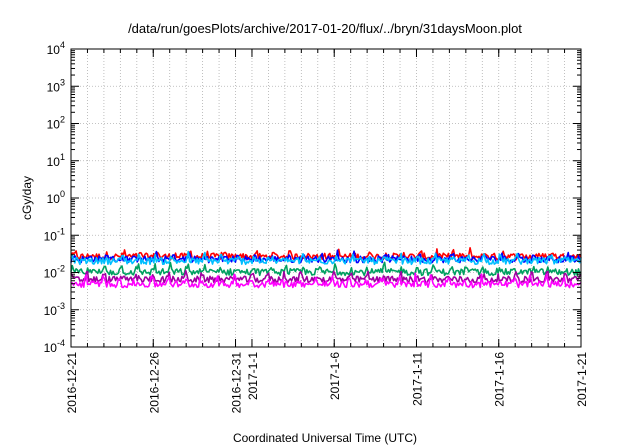 The height and width of the screenshot is (448, 640). I want to click on x-tick-label: 2017-1-21, so click(582, 379).